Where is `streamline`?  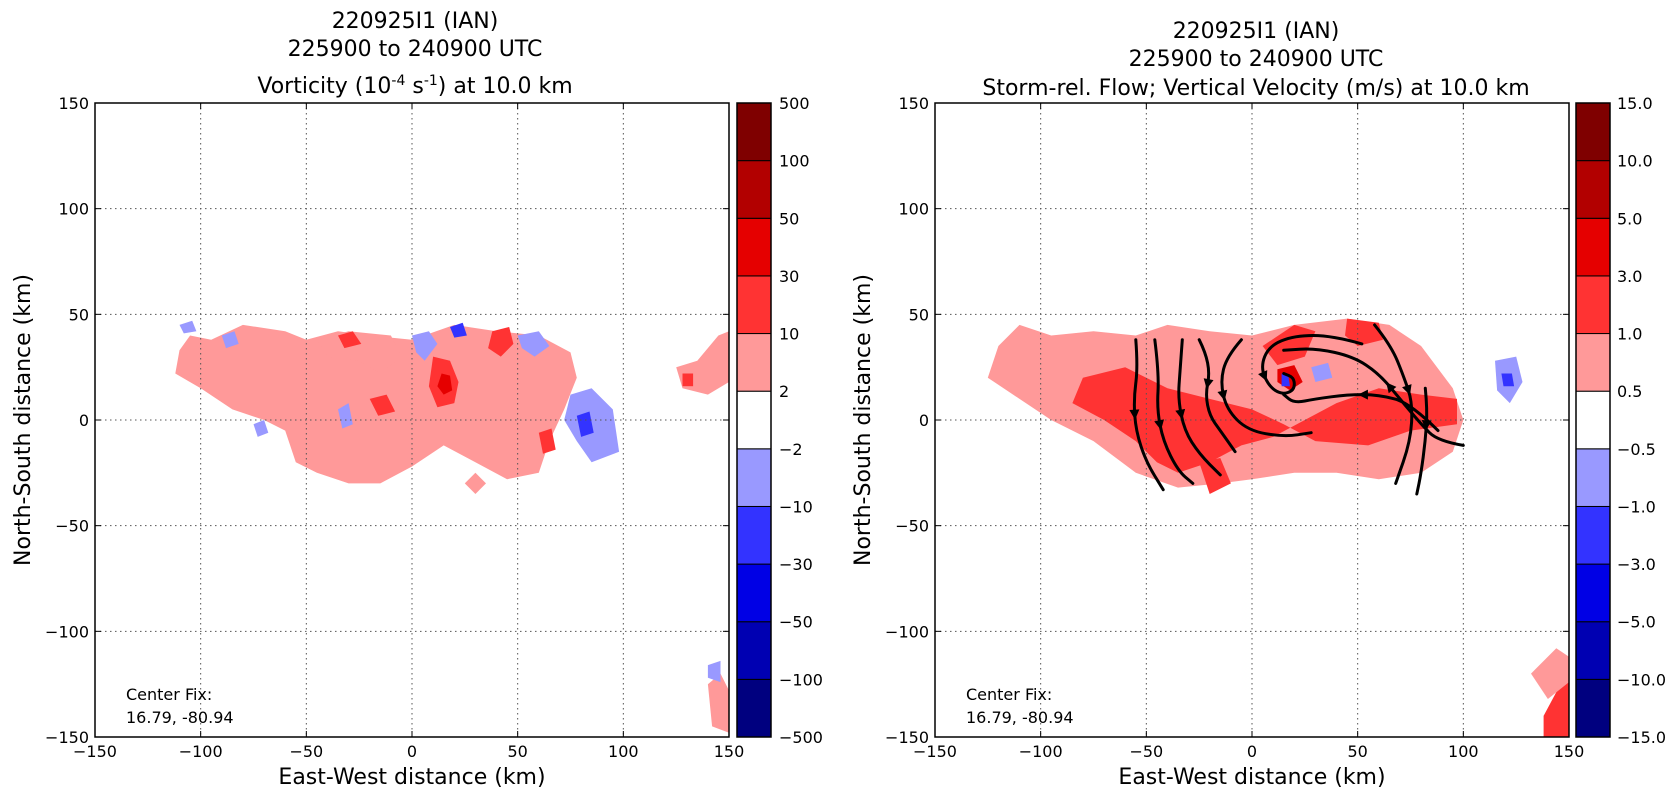 streamline is located at coordinates (1422, 441).